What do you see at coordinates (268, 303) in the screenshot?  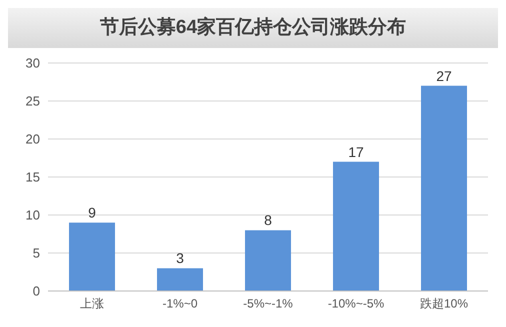 I see `x-tick-label: -5%~-1%` at bounding box center [268, 303].